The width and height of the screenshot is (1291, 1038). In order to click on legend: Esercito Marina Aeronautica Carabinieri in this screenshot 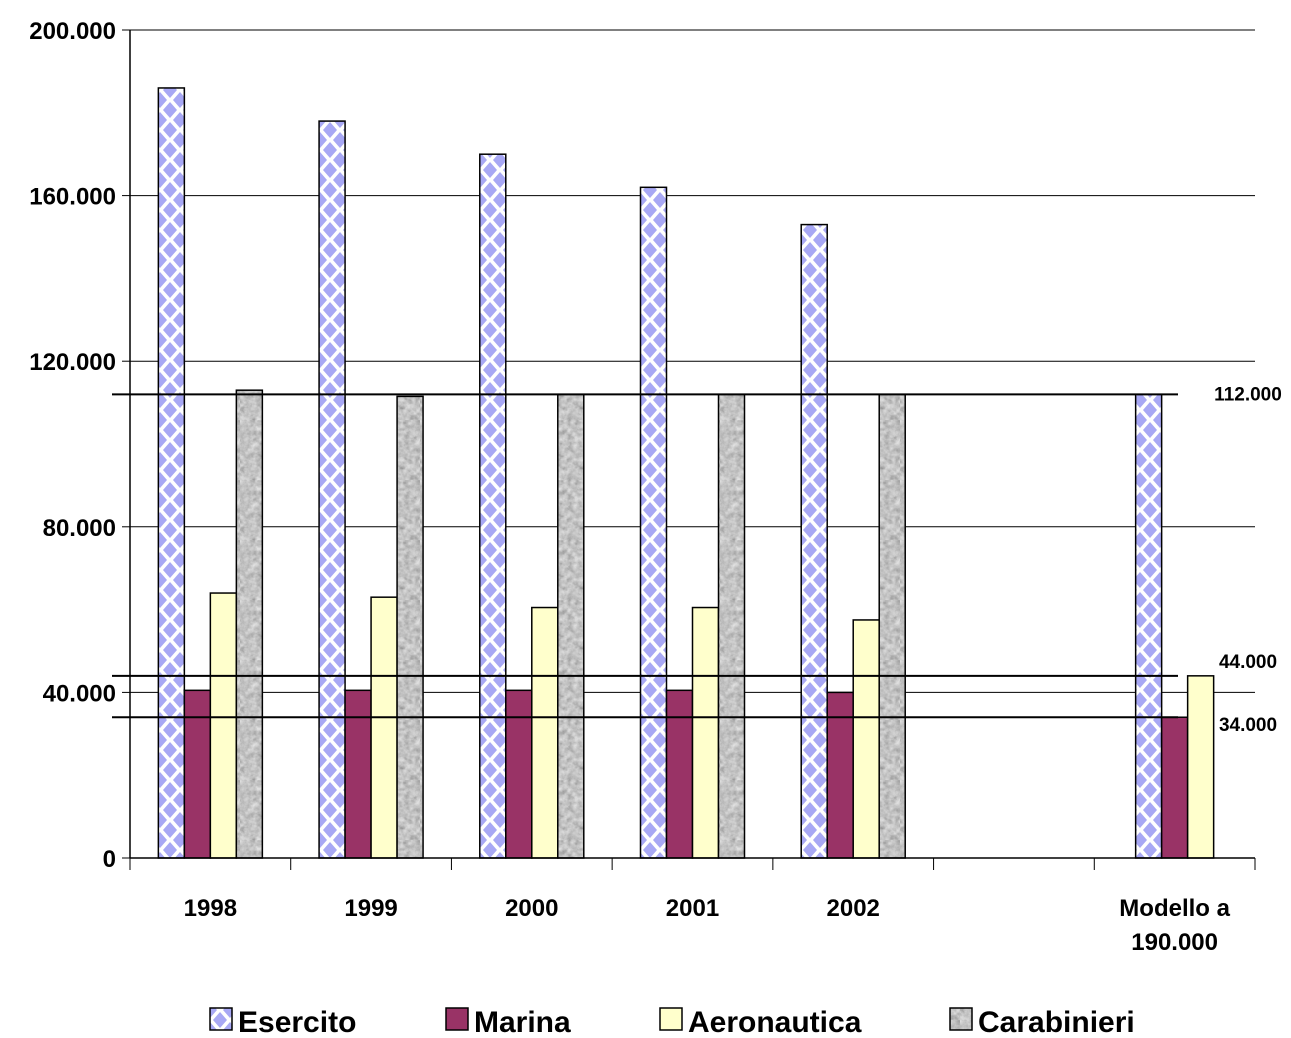, I will do `click(672, 1022)`.